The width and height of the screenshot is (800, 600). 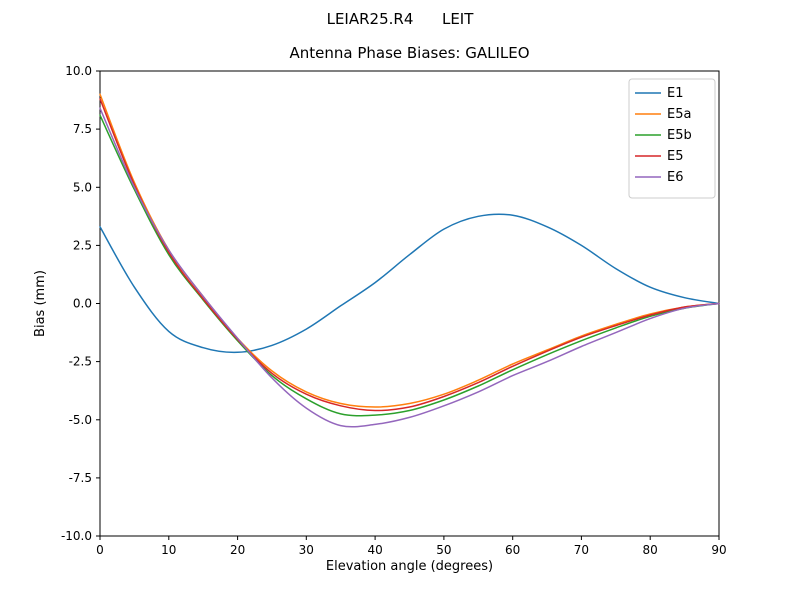 What do you see at coordinates (168, 550) in the screenshot?
I see `x-tick-label: 10` at bounding box center [168, 550].